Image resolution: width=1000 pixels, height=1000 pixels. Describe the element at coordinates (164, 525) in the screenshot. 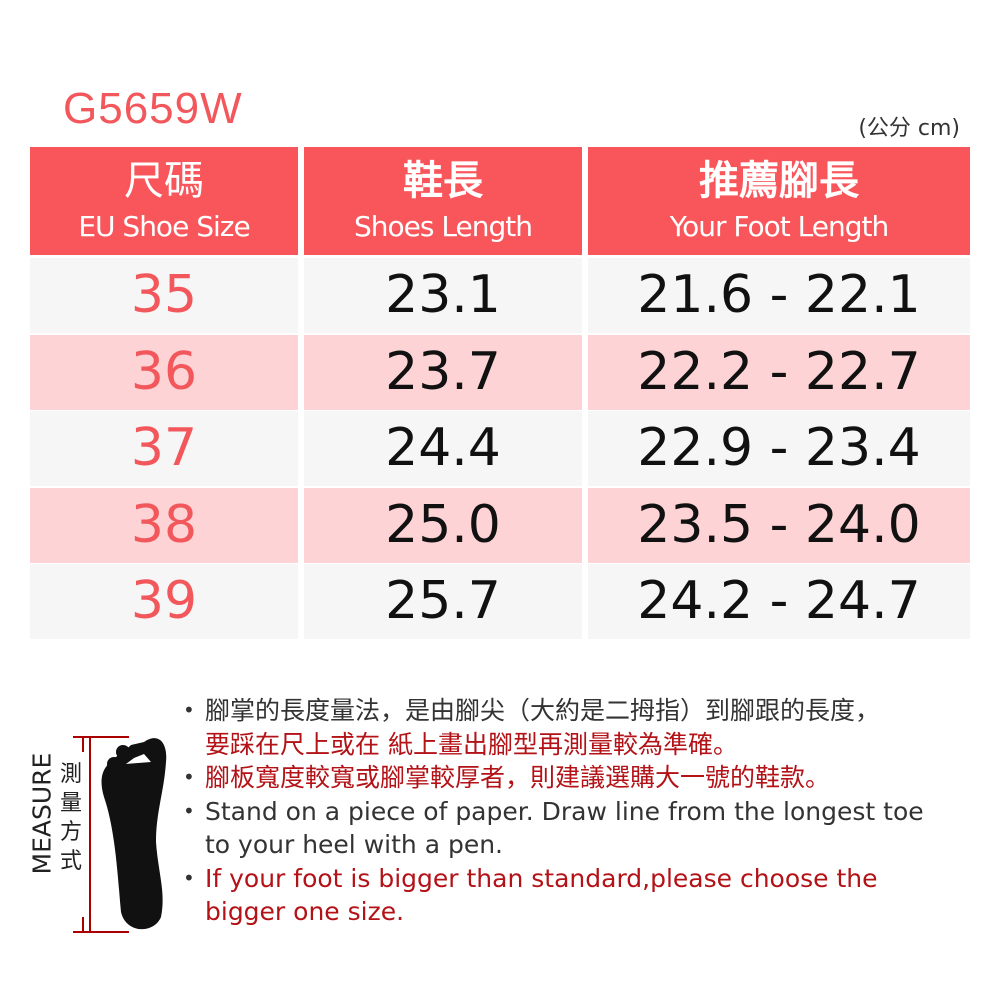

I see `cell-size: 38` at that location.